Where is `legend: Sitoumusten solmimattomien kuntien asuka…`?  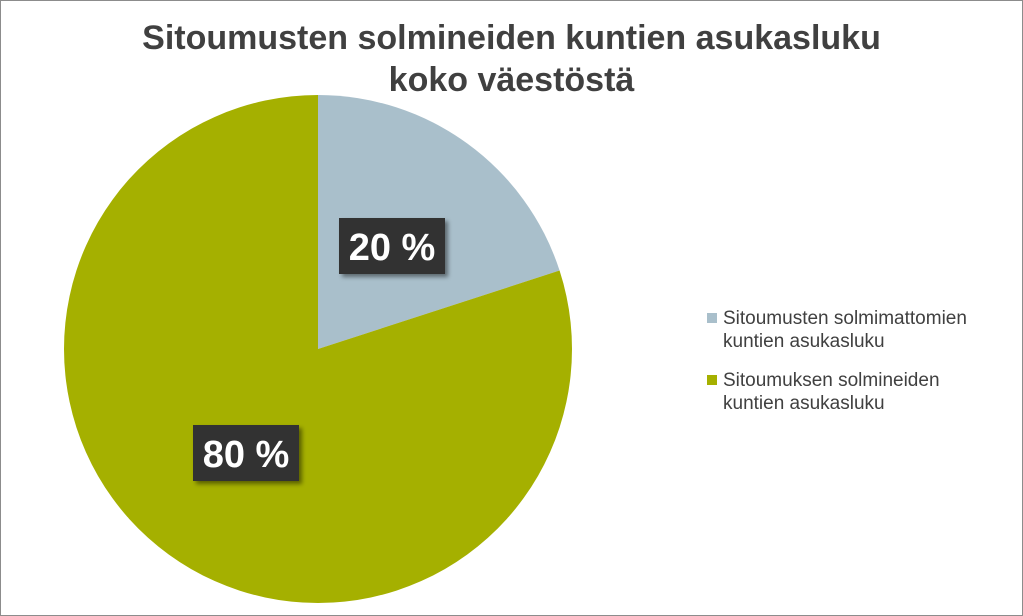 legend: Sitoumusten solmimattomien kuntien asuka… is located at coordinates (862, 369).